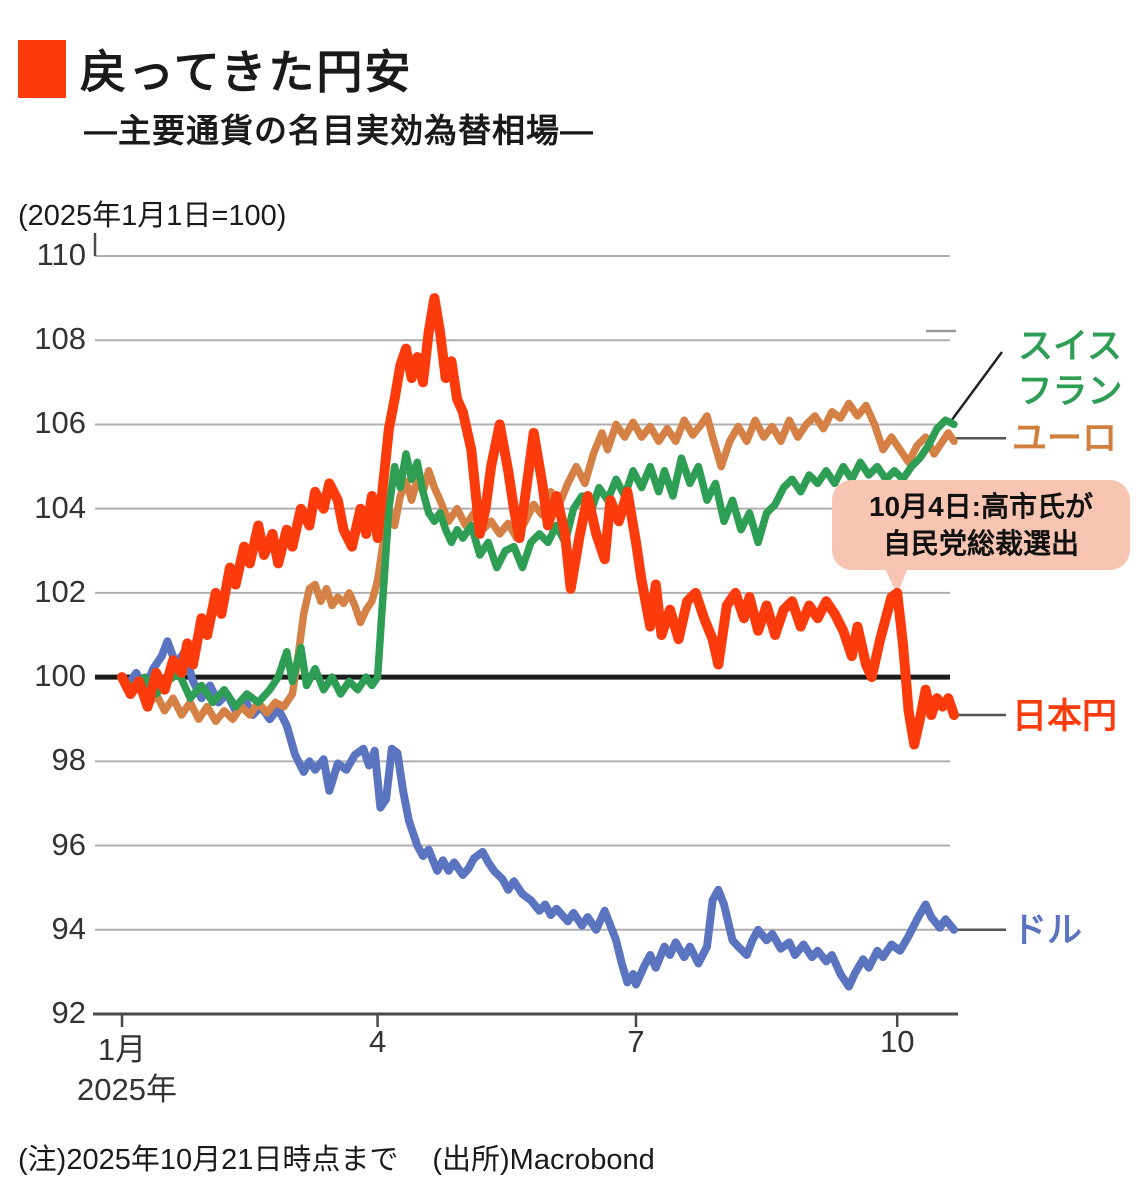  I want to click on y-tick-label-110: 110, so click(61, 254).